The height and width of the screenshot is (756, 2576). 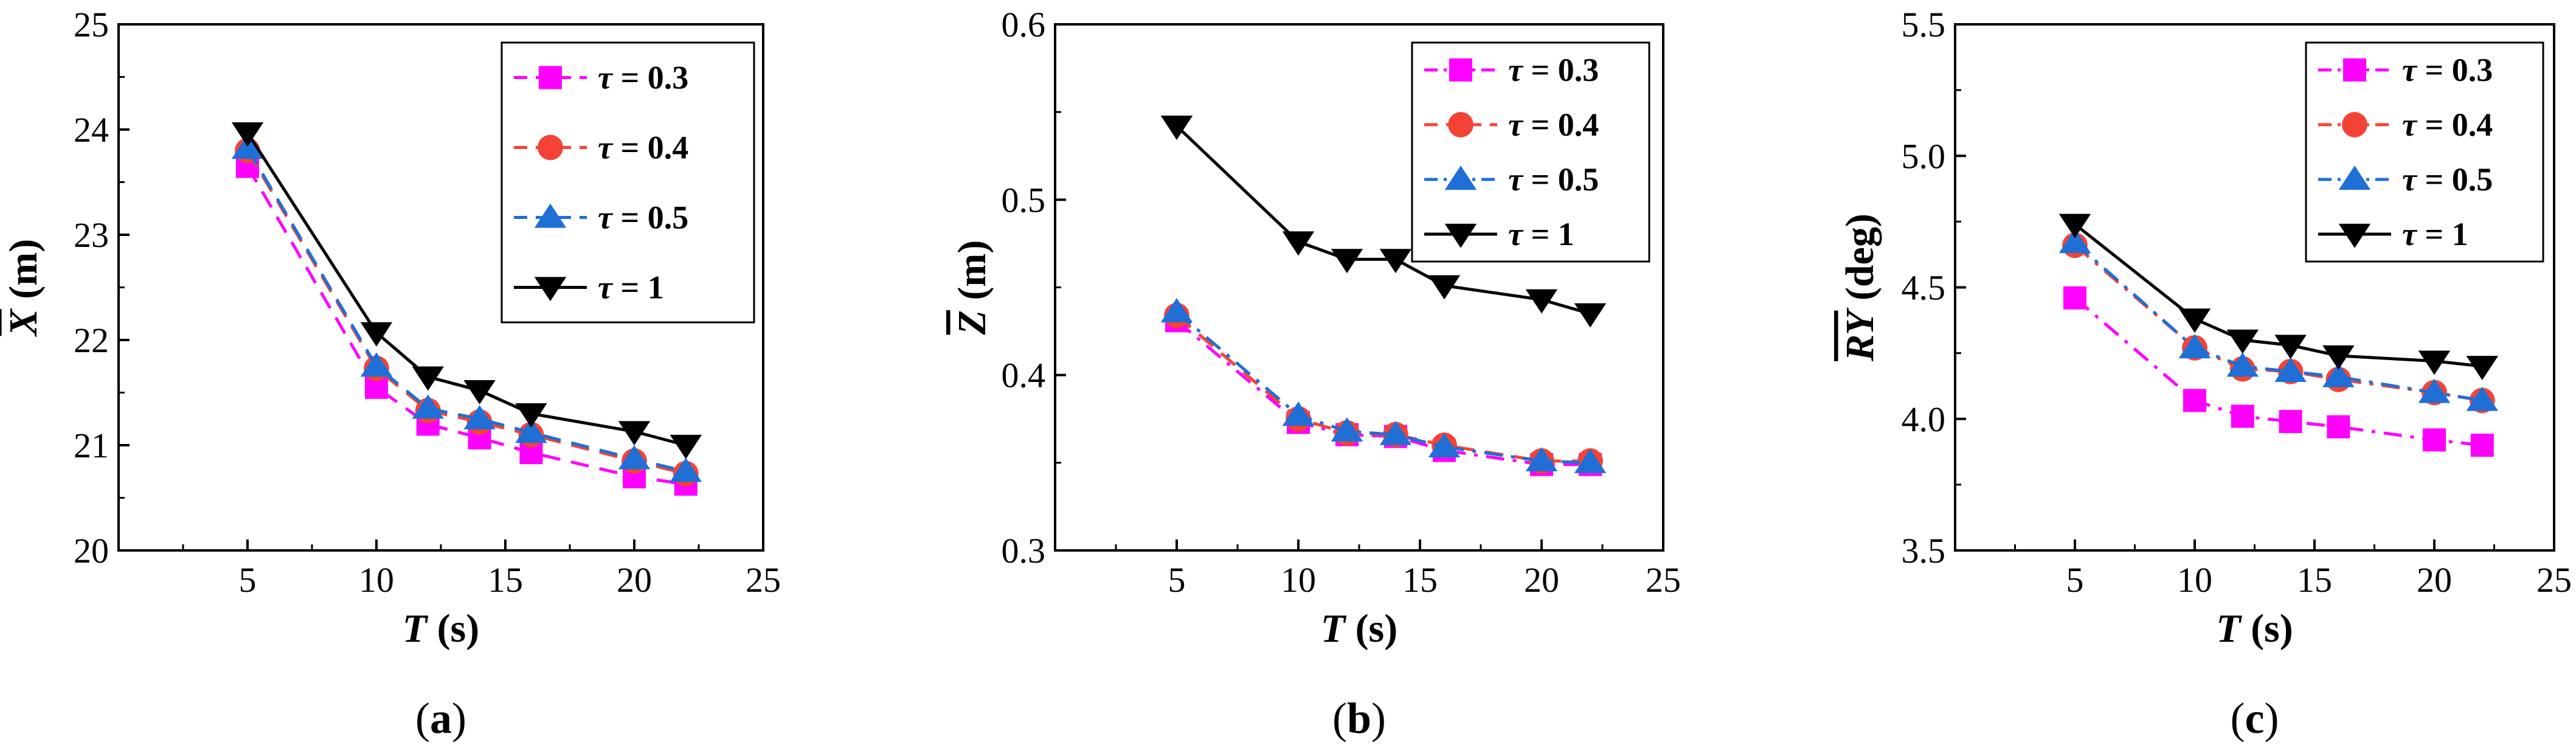 What do you see at coordinates (1024, 24) in the screenshot?
I see `y-tick-label: 0.6` at bounding box center [1024, 24].